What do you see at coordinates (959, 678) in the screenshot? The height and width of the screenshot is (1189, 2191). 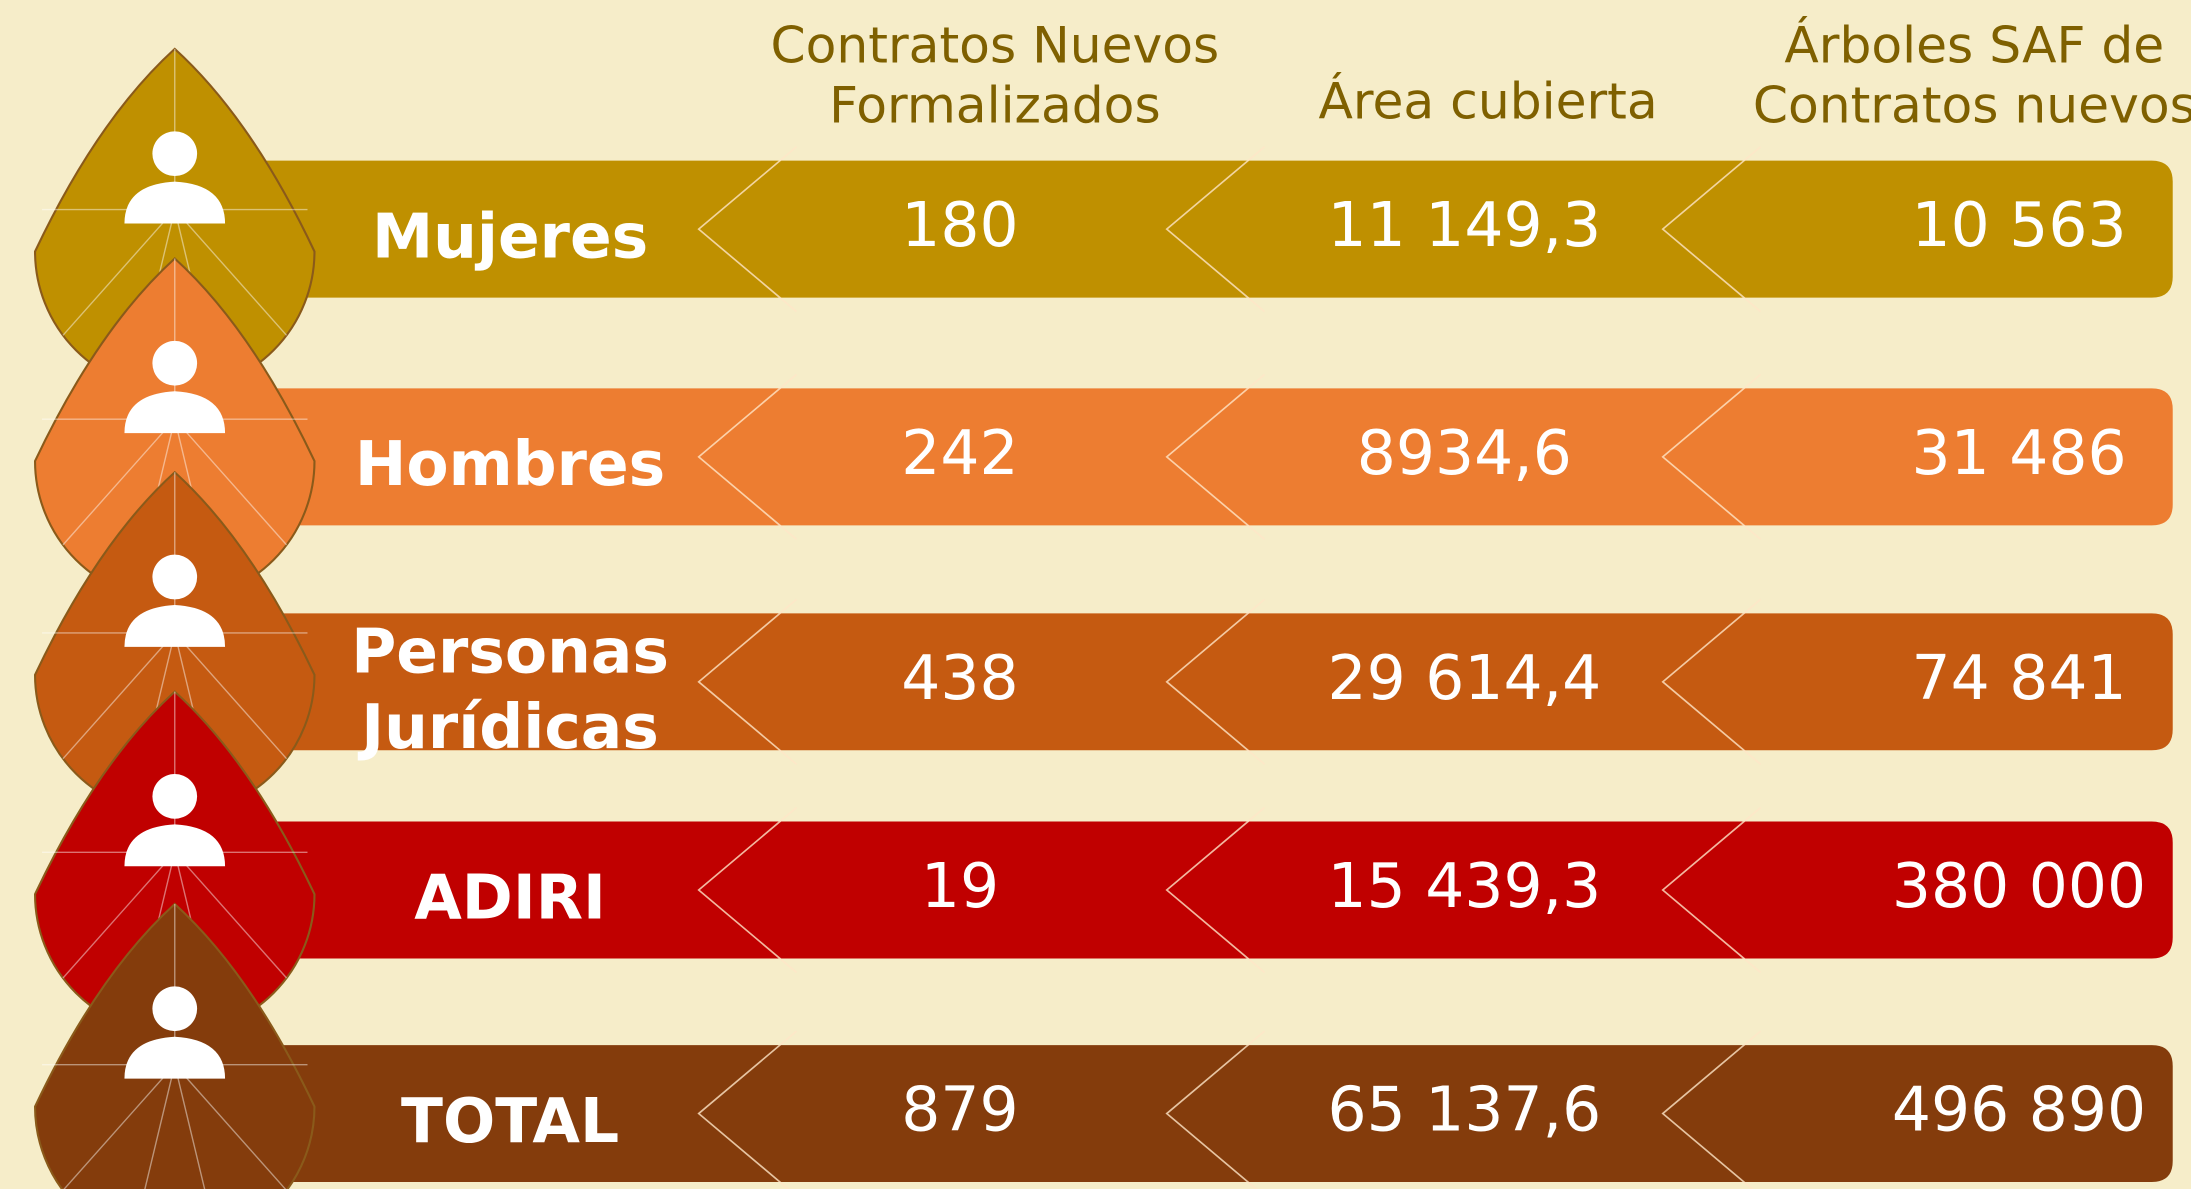 I see `cell-value: 438` at bounding box center [959, 678].